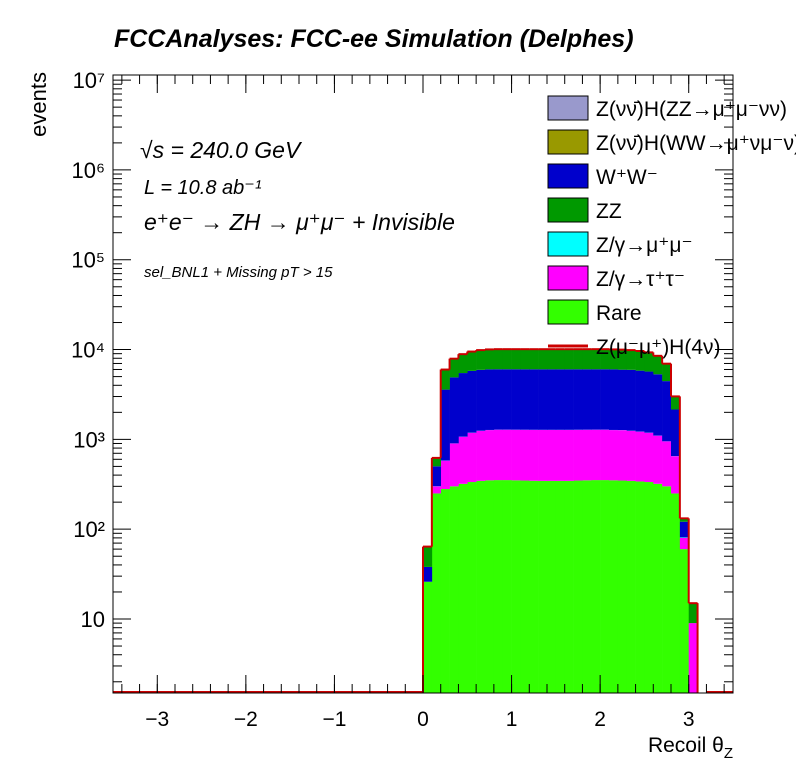 The width and height of the screenshot is (796, 772). Describe the element at coordinates (690, 748) in the screenshot. I see `x-axis-label: Recoil θZ` at that location.